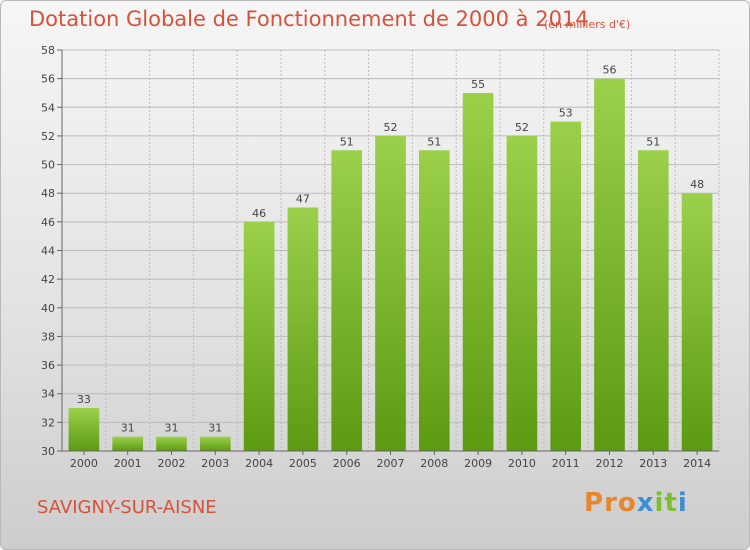 Image resolution: width=750 pixels, height=550 pixels. What do you see at coordinates (653, 300) in the screenshot?
I see `bar-2013` at bounding box center [653, 300].